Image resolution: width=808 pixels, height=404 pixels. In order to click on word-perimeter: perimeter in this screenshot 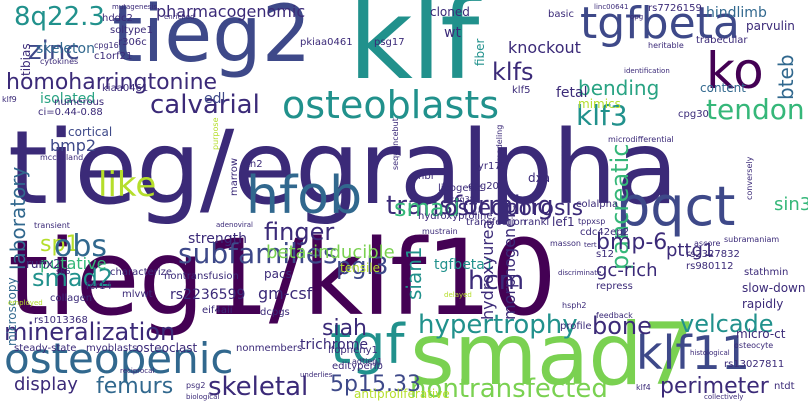, I will do `click(714, 386)`.